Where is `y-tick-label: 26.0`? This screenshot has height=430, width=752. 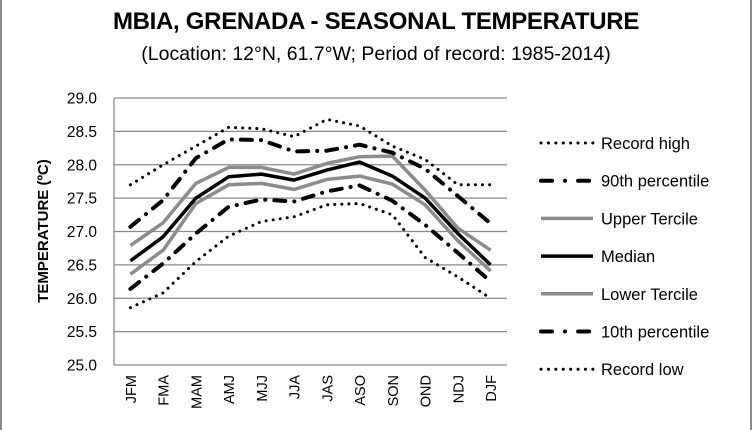 y-tick-label: 26.0 is located at coordinates (82, 299).